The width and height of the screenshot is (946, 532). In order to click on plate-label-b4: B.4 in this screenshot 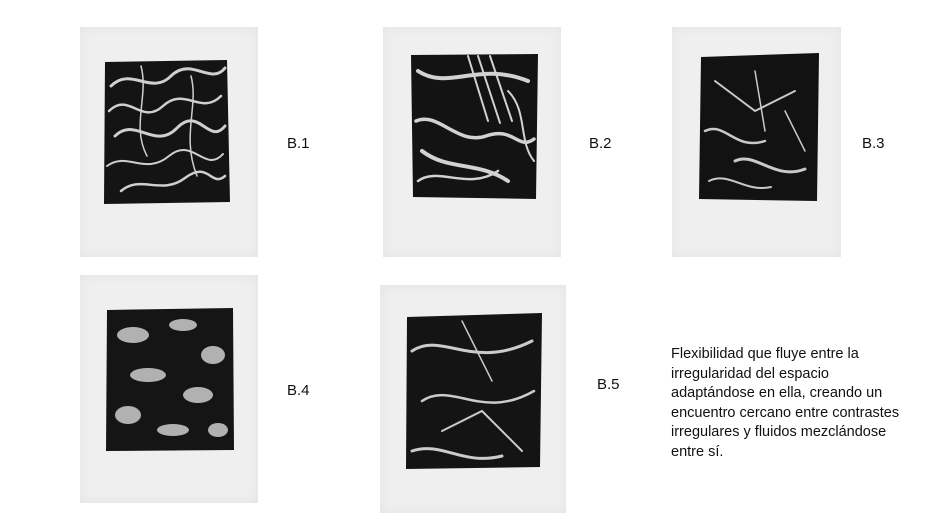, I will do `click(298, 390)`.